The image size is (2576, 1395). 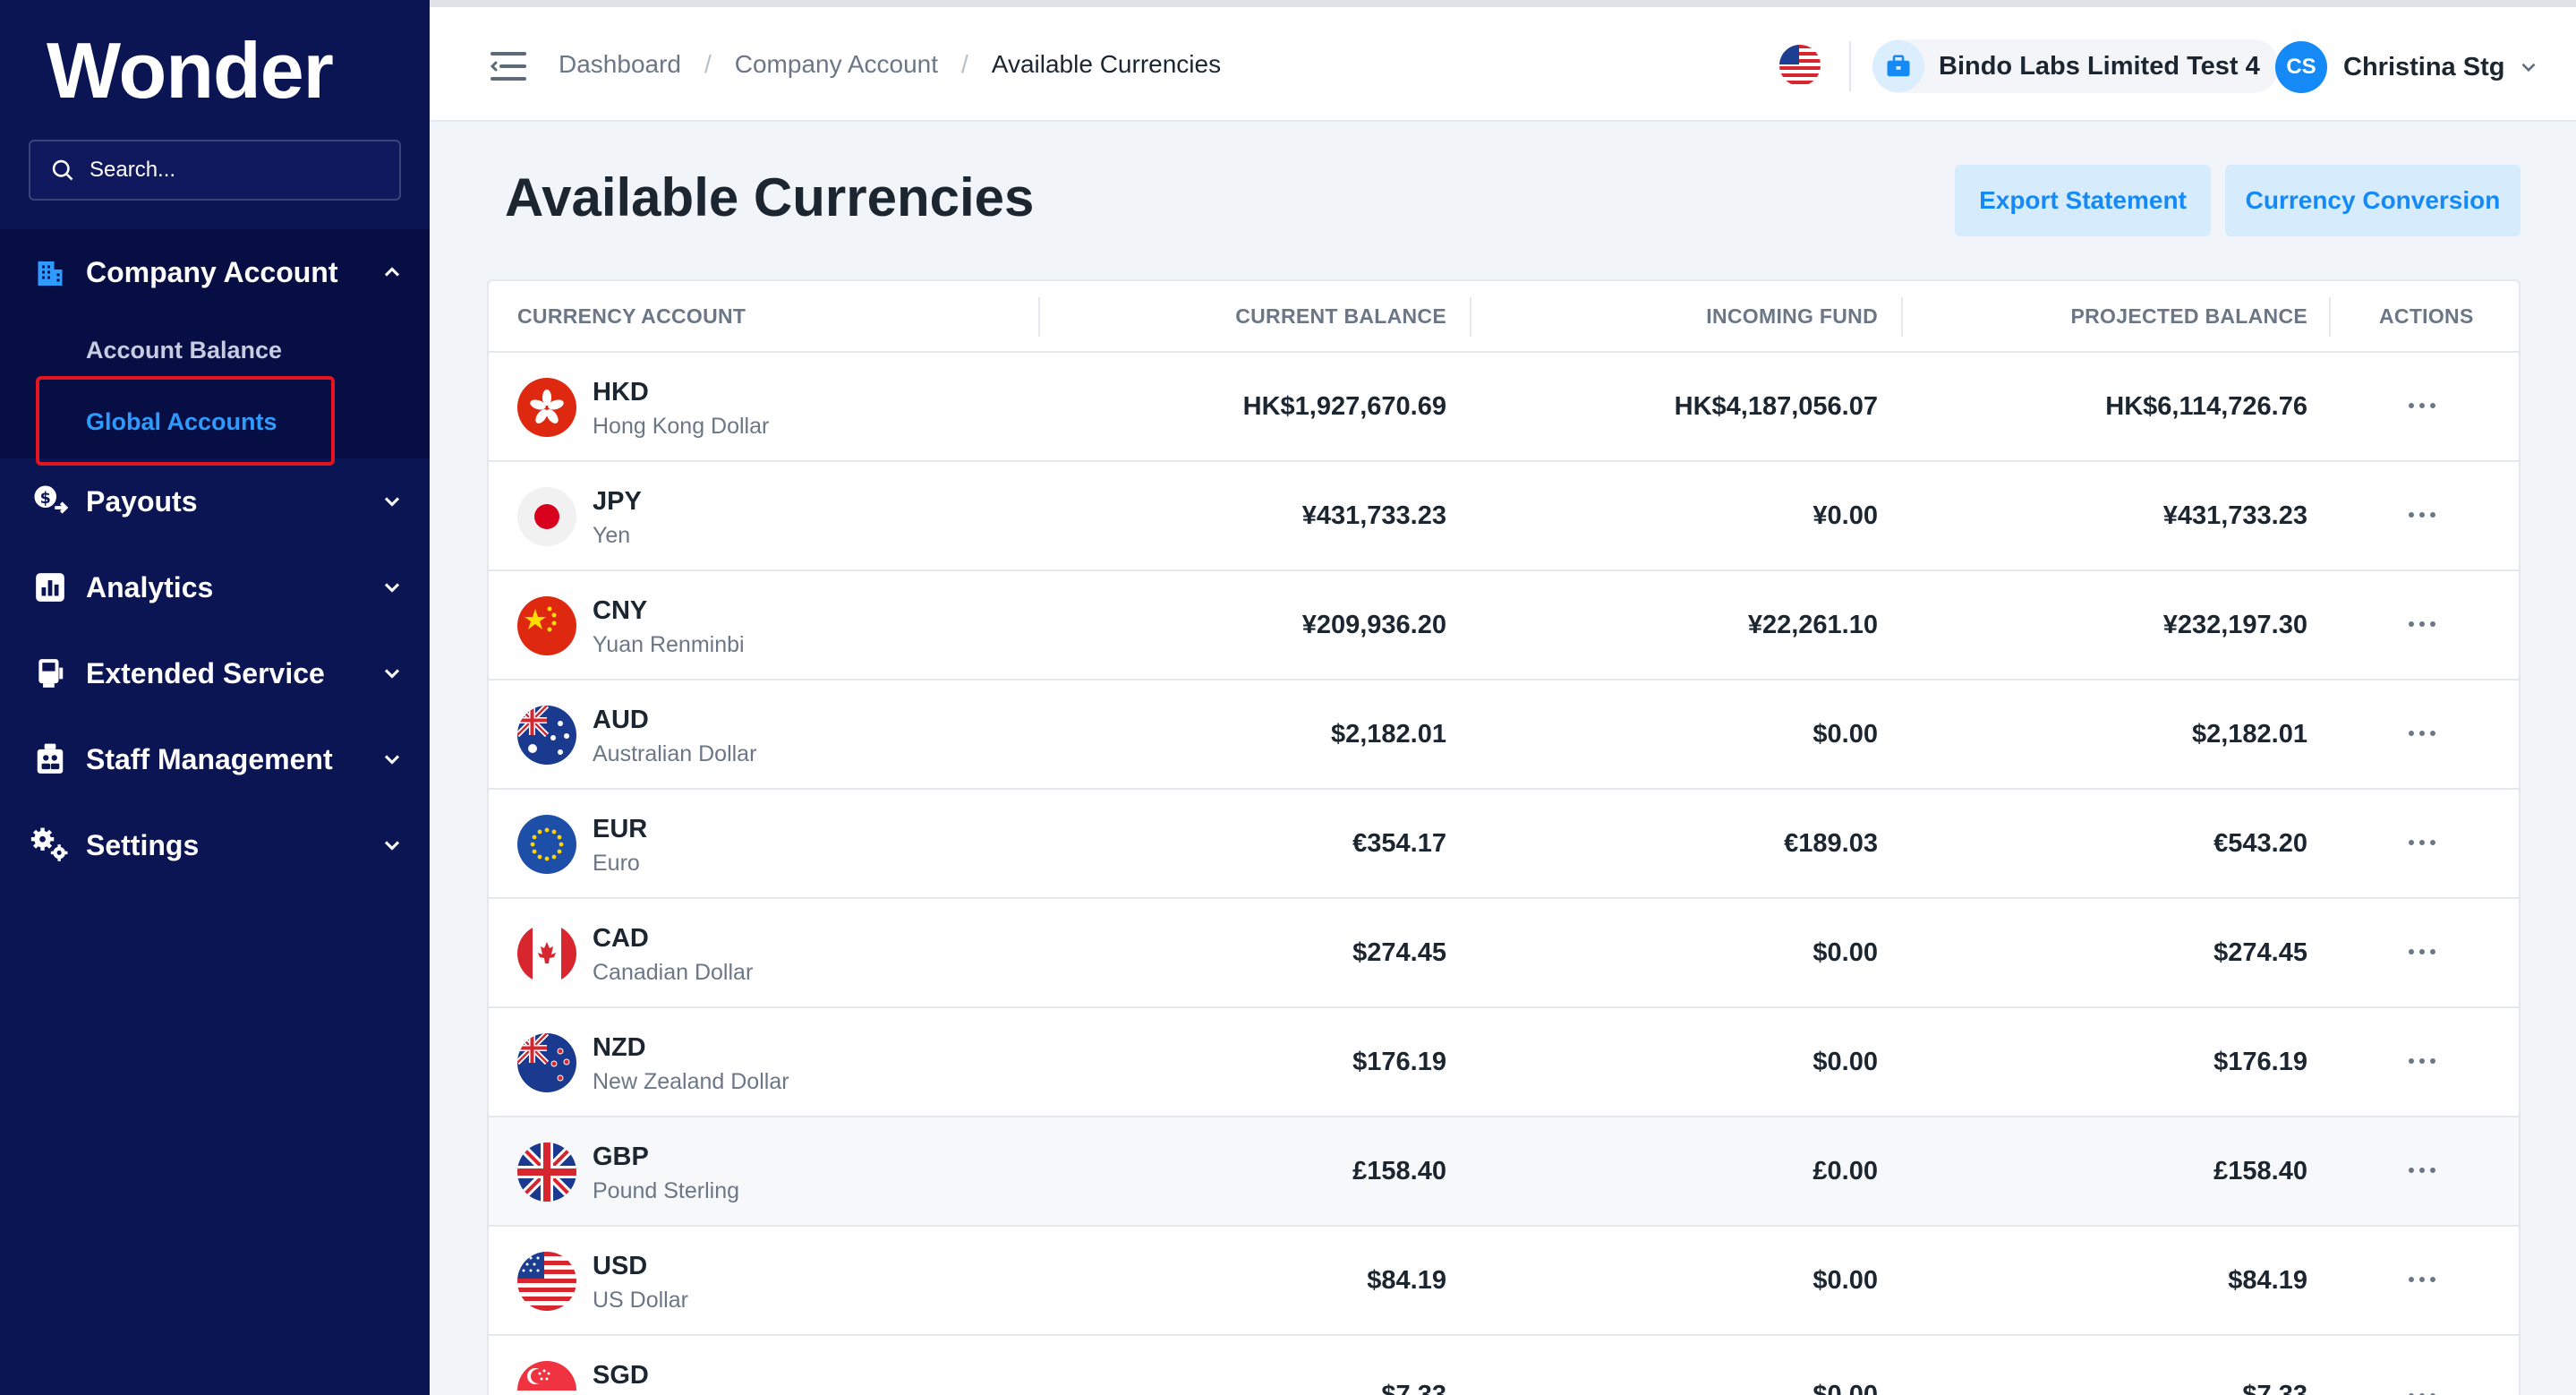 I want to click on incoming-fund: ¥0.00, so click(x=1845, y=515).